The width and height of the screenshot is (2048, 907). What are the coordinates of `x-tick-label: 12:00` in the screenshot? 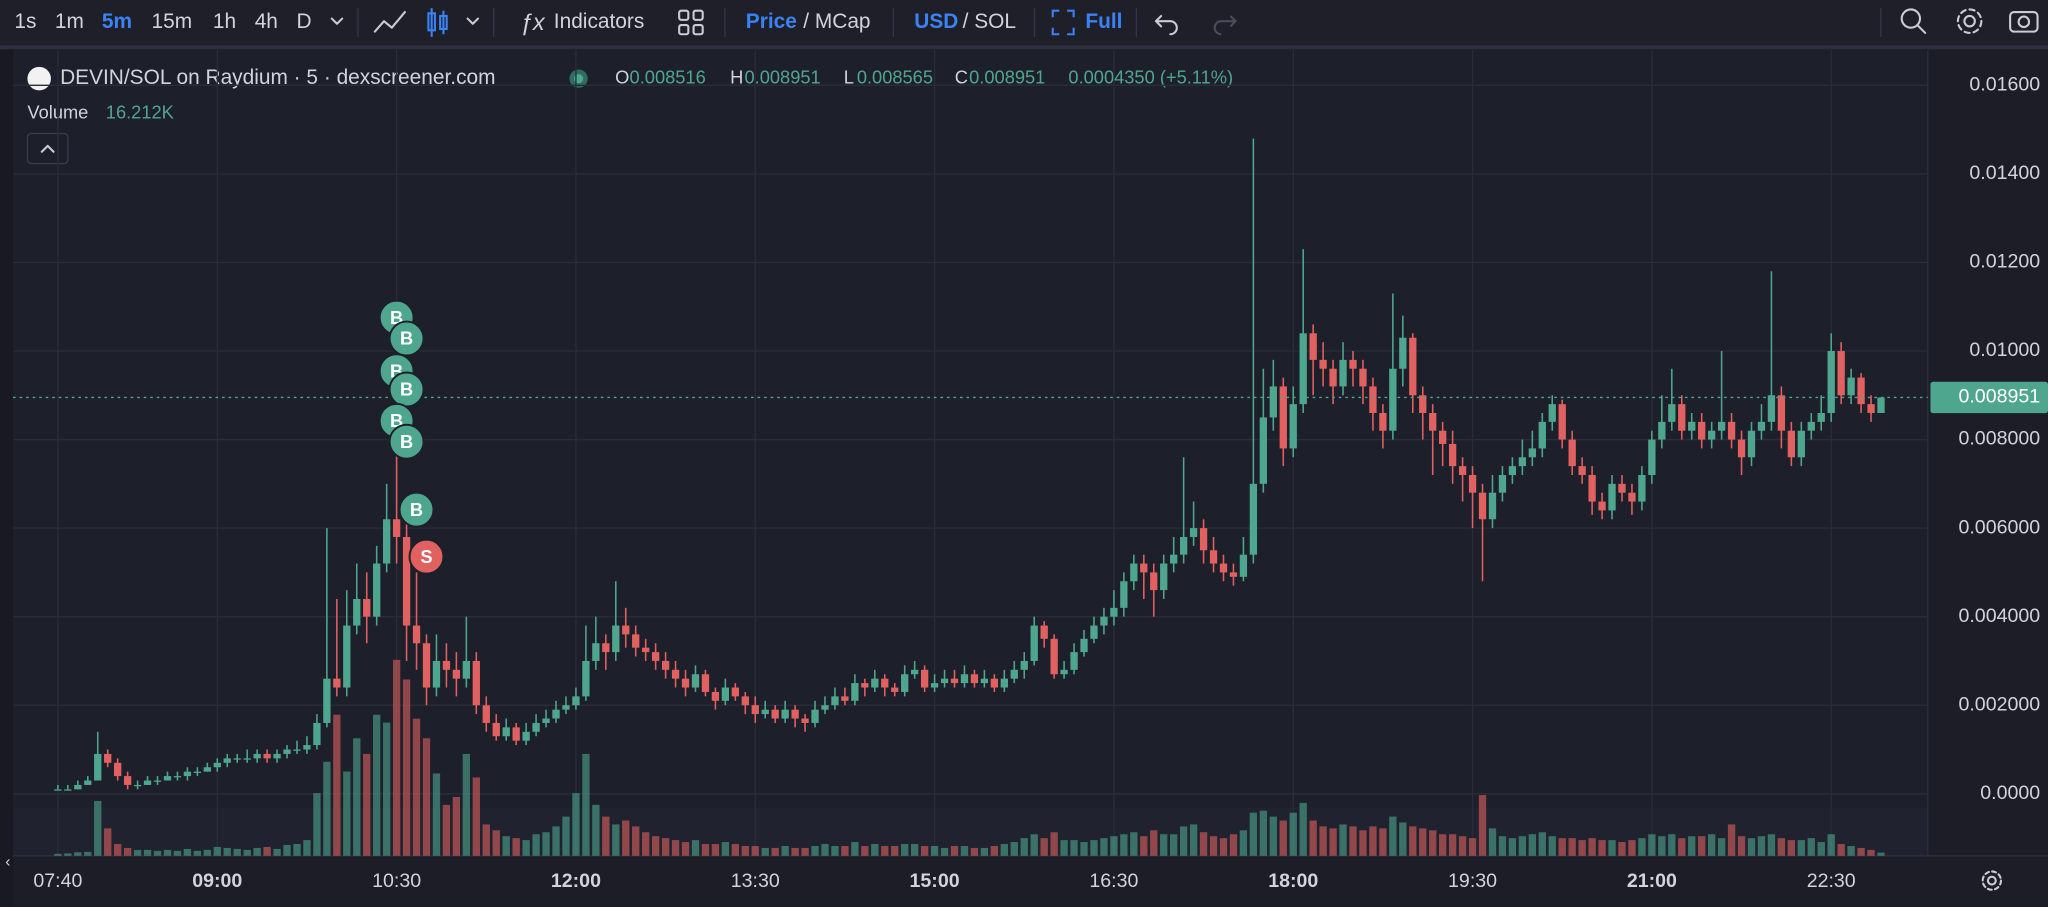 It's located at (576, 881).